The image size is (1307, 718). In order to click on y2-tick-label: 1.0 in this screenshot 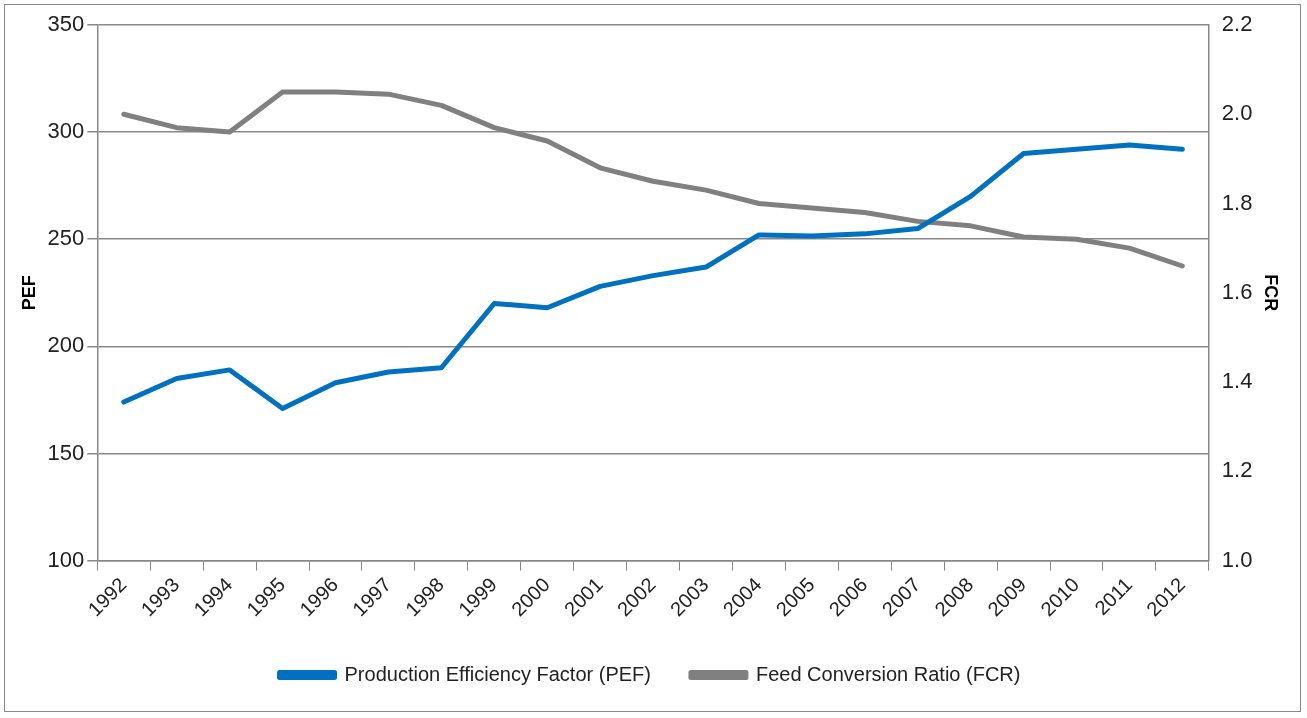, I will do `click(1237, 559)`.